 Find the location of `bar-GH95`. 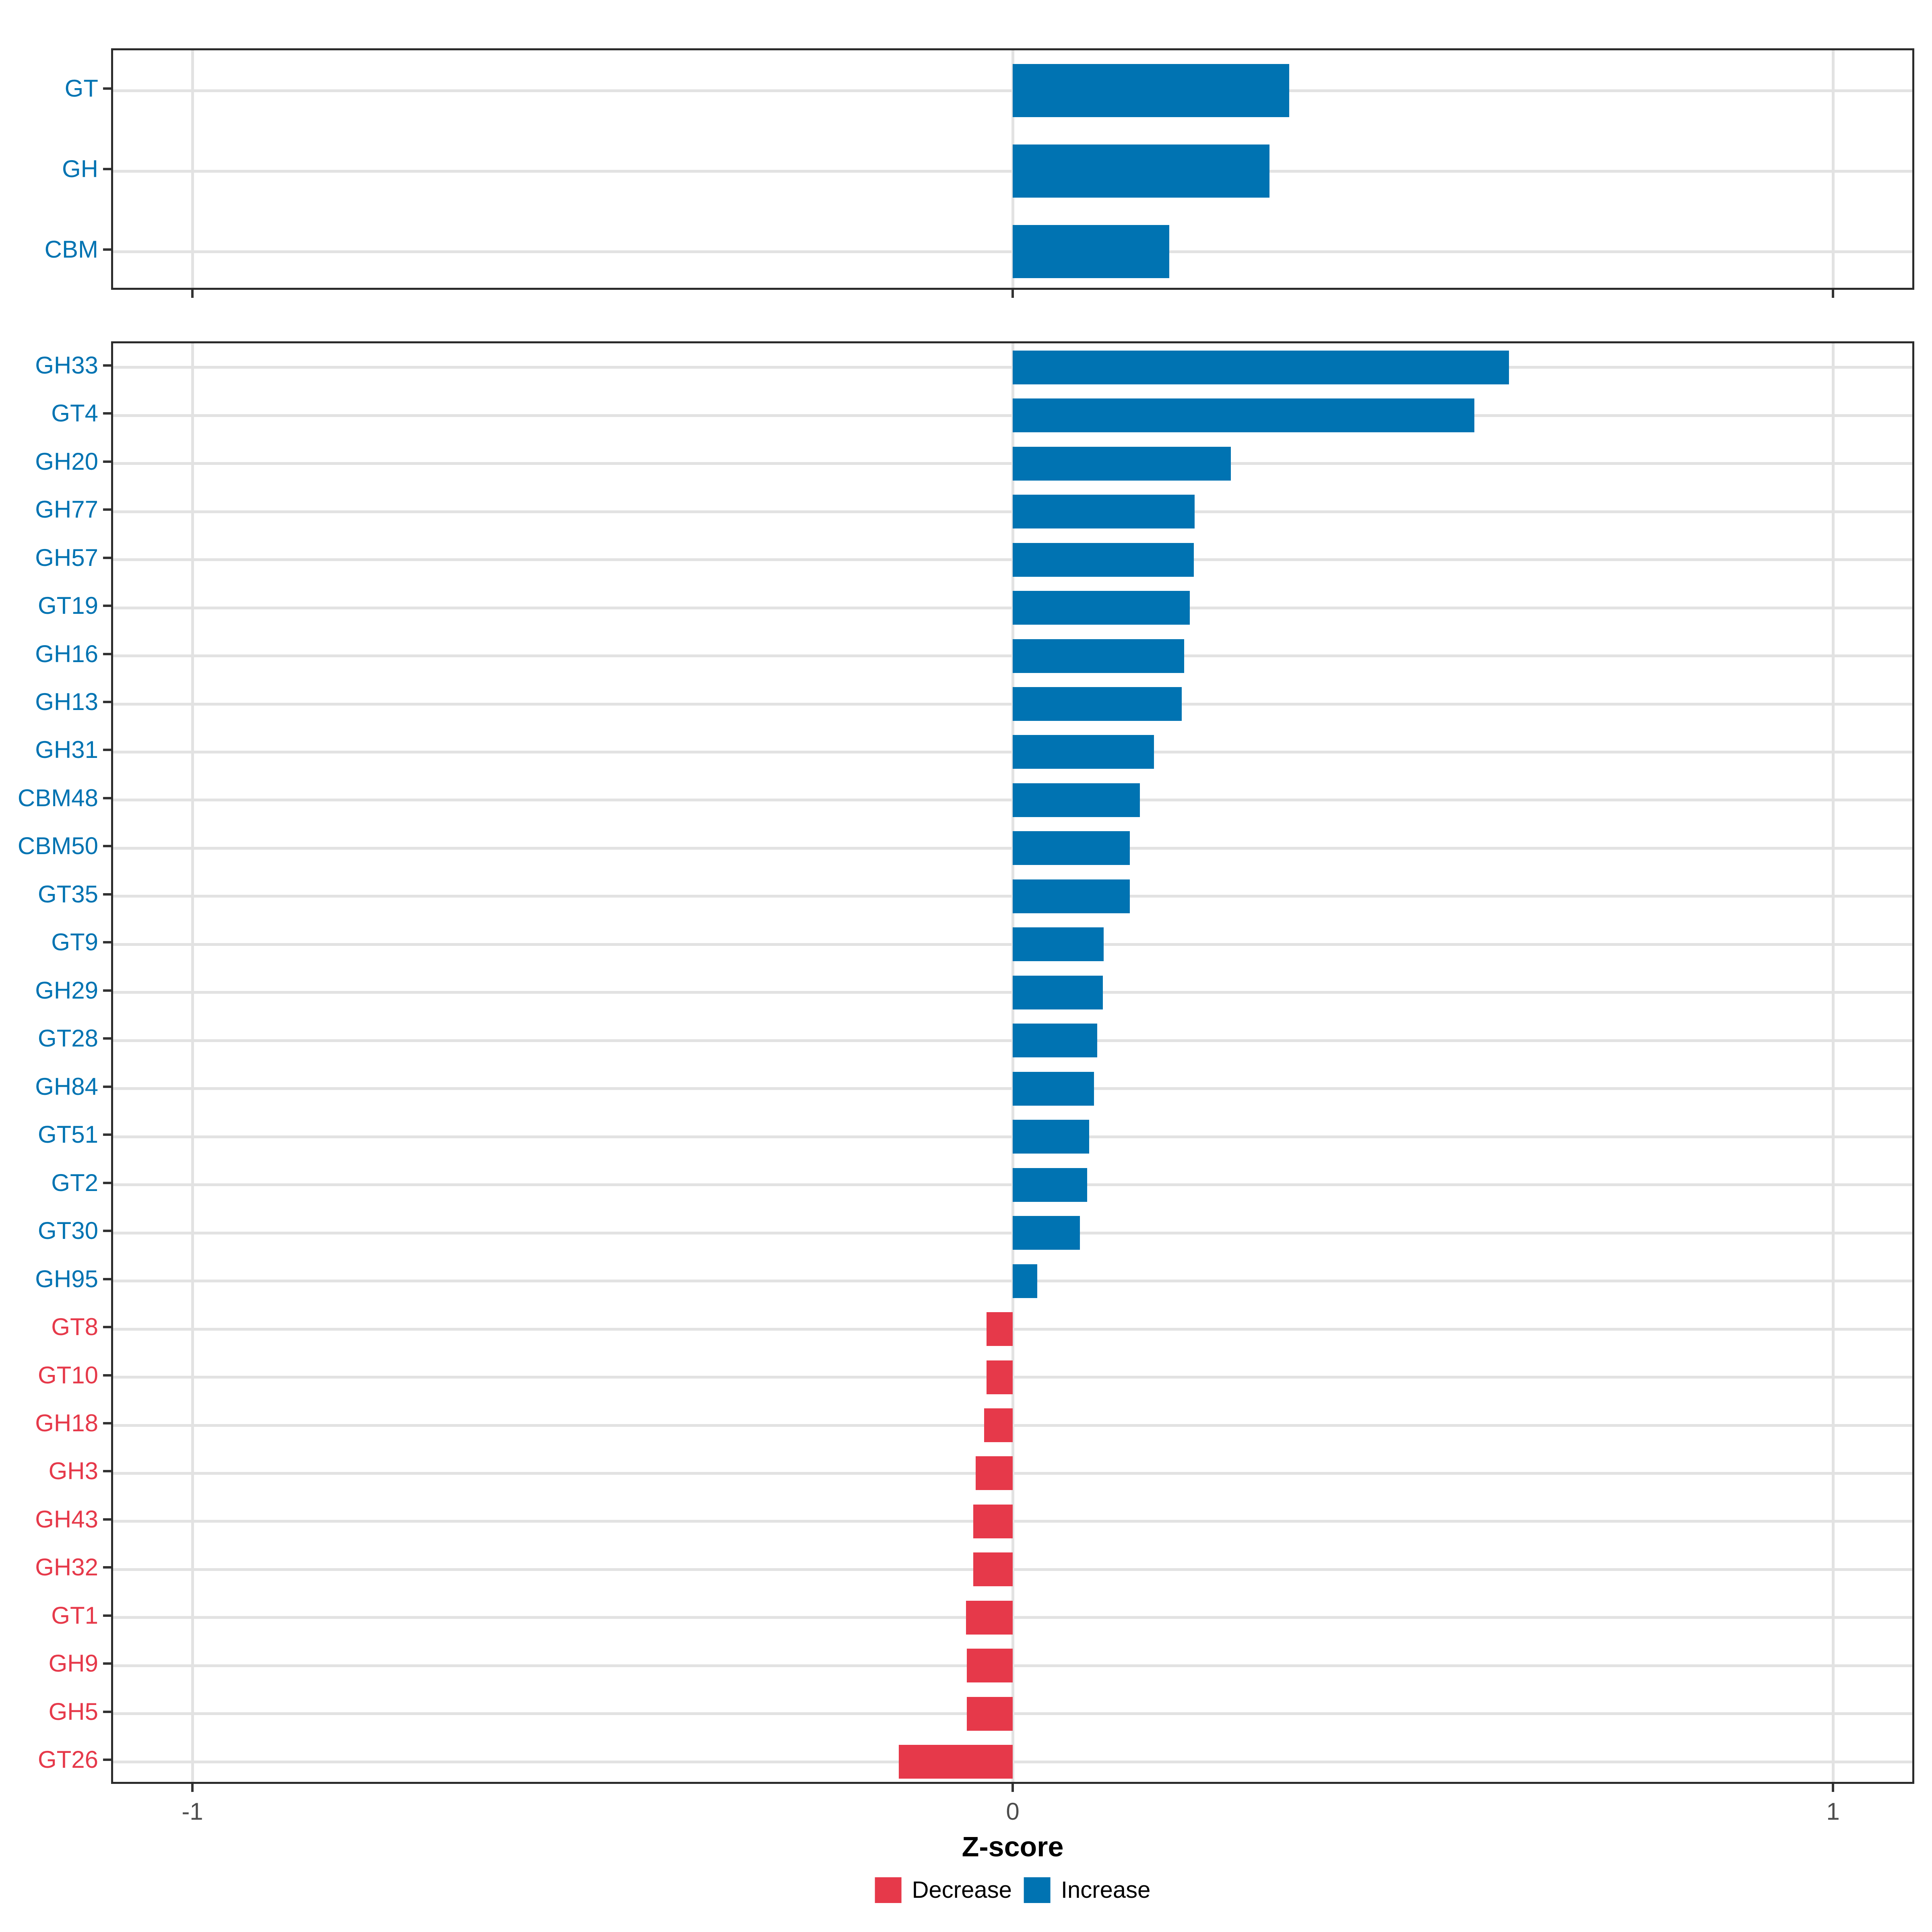

bar-GH95 is located at coordinates (1025, 1281).